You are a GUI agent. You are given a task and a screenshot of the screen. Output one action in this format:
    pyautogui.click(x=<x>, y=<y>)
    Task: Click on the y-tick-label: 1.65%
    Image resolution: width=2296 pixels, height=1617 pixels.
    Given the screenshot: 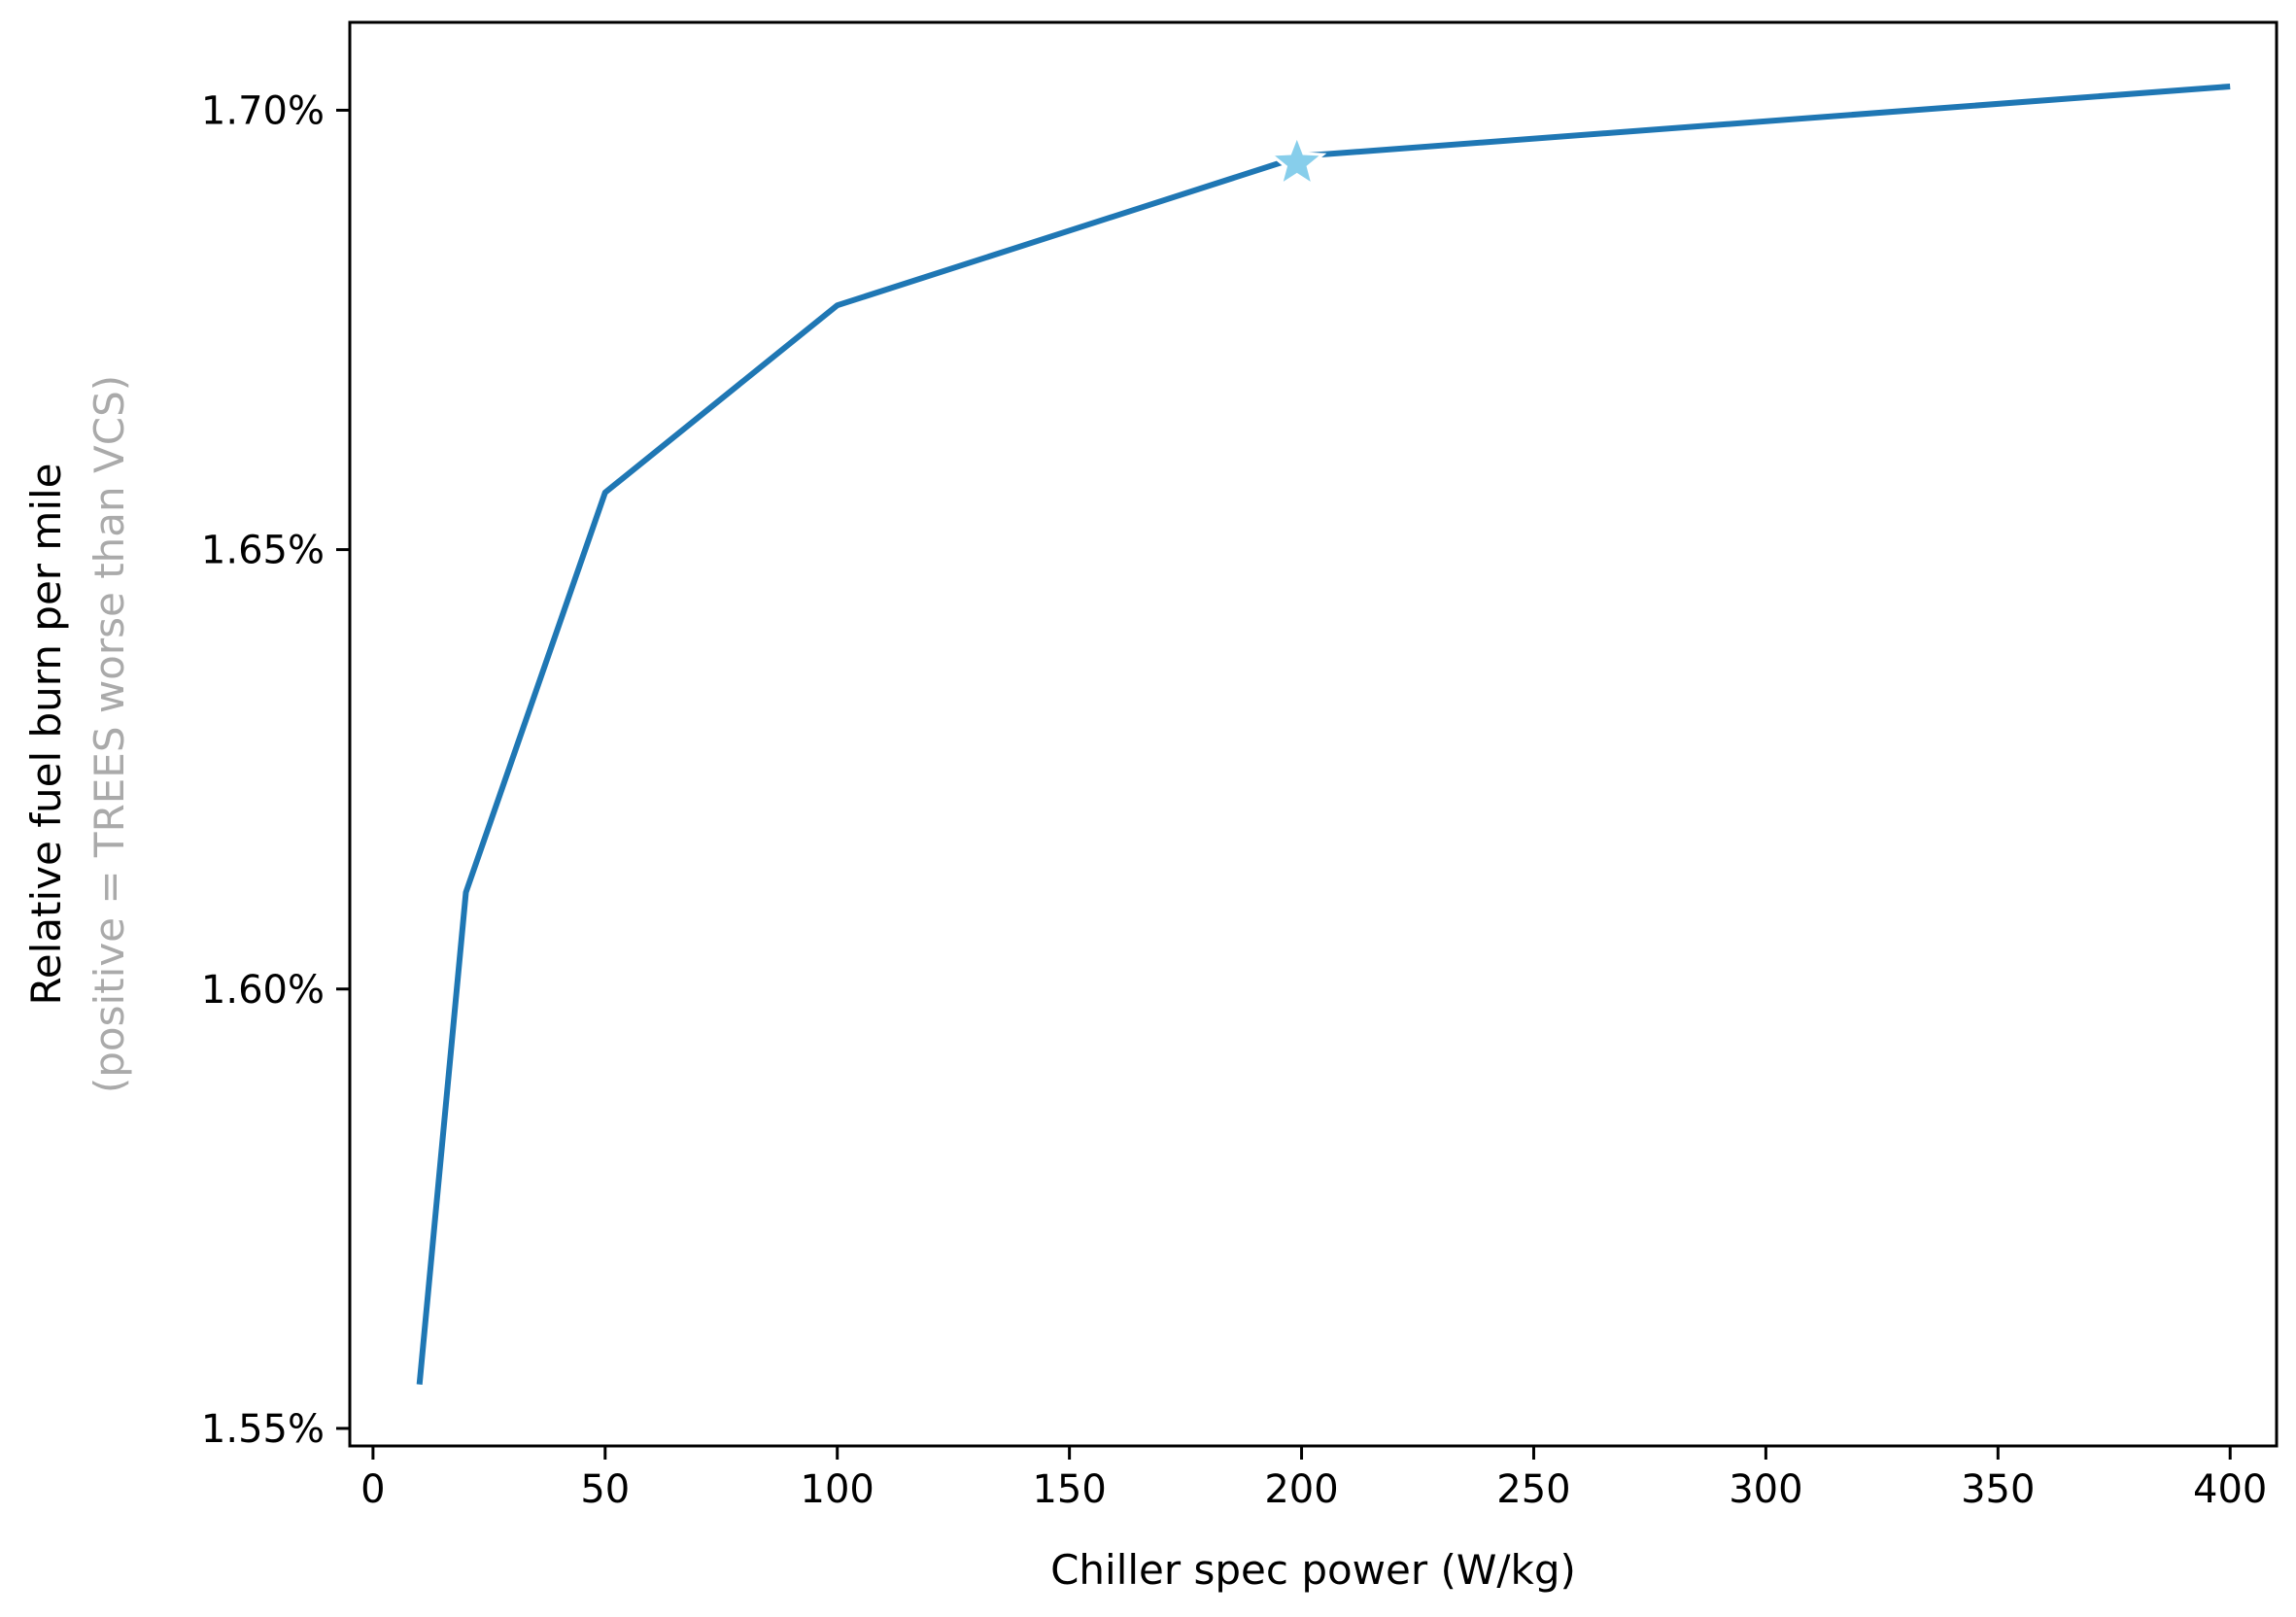 What is the action you would take?
    pyautogui.click(x=263, y=551)
    